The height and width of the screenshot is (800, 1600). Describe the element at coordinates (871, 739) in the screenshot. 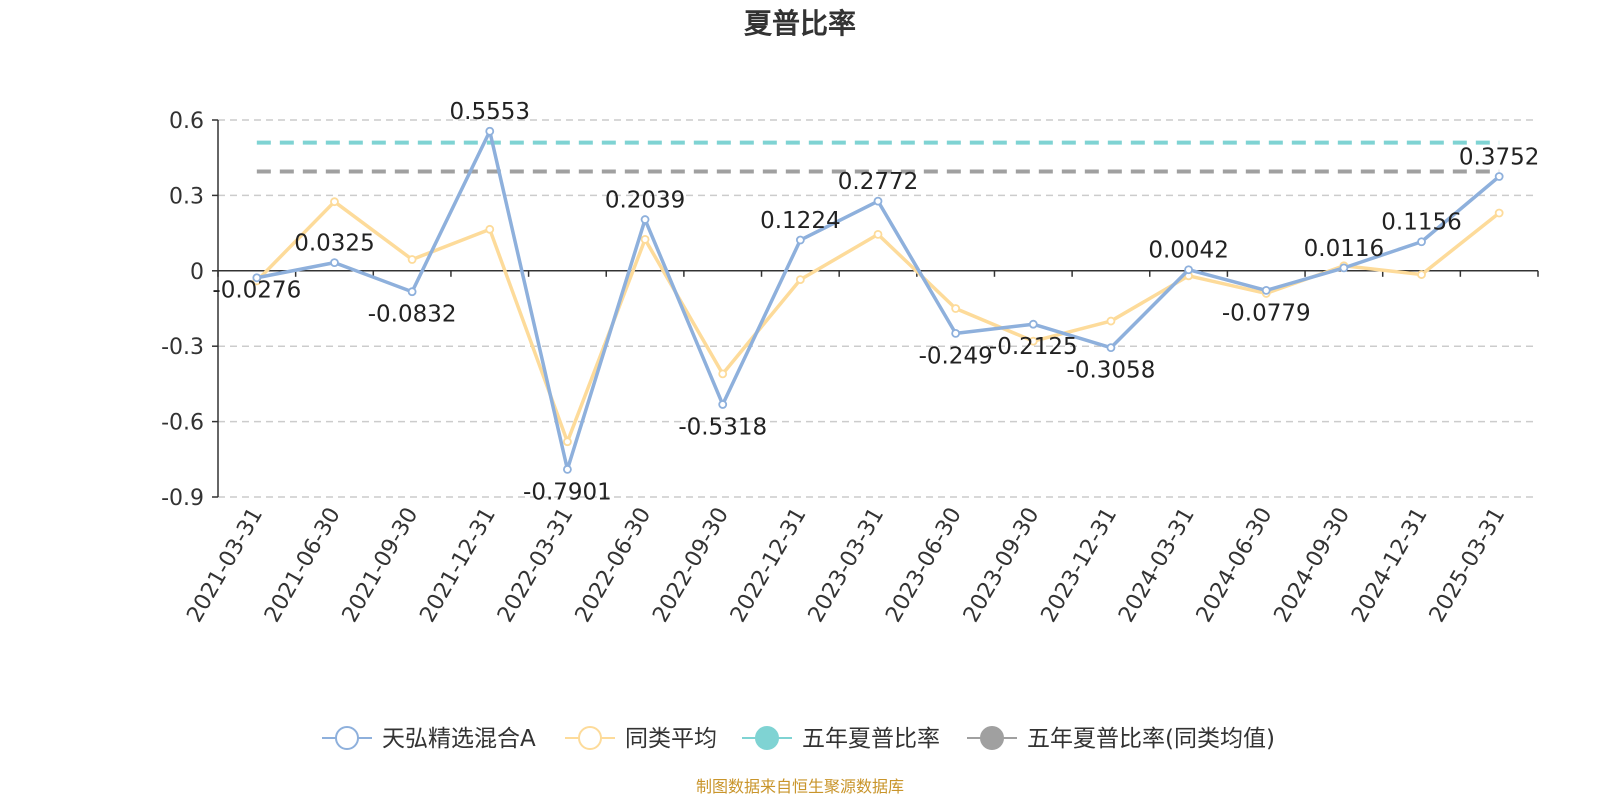

I see `legend-label: 五年夏普比率` at that location.